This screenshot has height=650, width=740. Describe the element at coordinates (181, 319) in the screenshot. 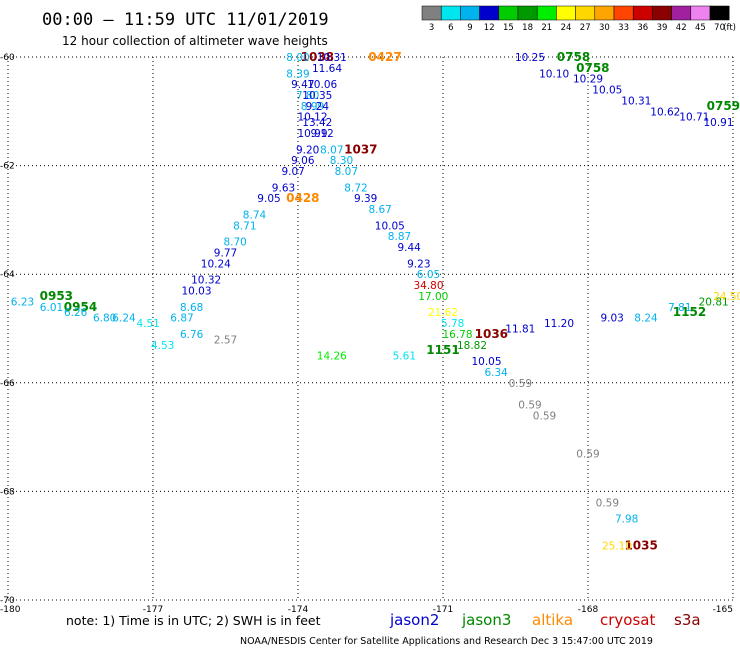

I see `wave-height-label: 6.87` at that location.